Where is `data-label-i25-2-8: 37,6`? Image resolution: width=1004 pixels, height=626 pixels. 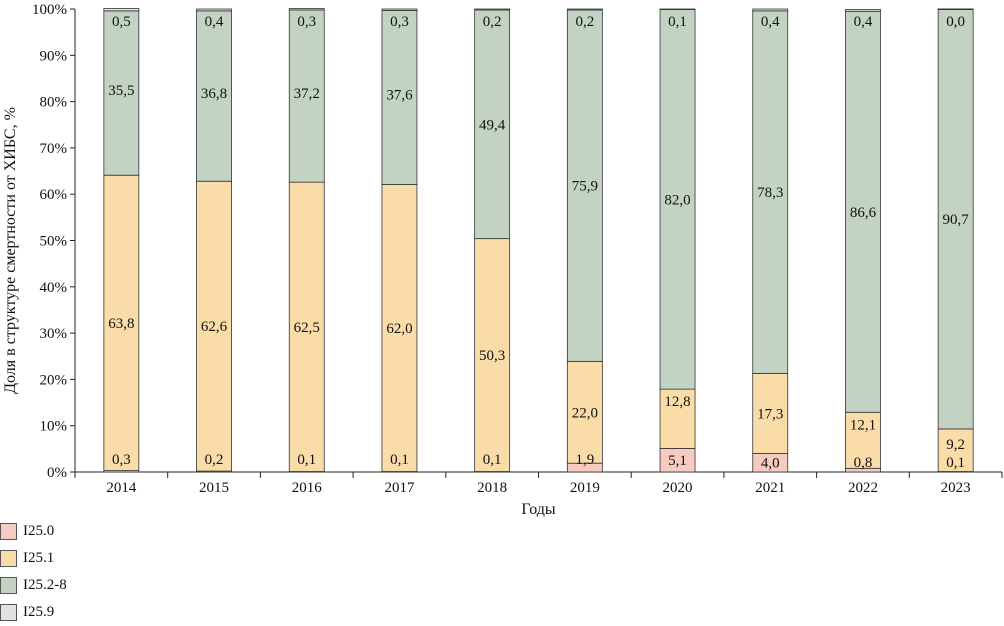 data-label-i25-2-8: 37,6 is located at coordinates (399, 95).